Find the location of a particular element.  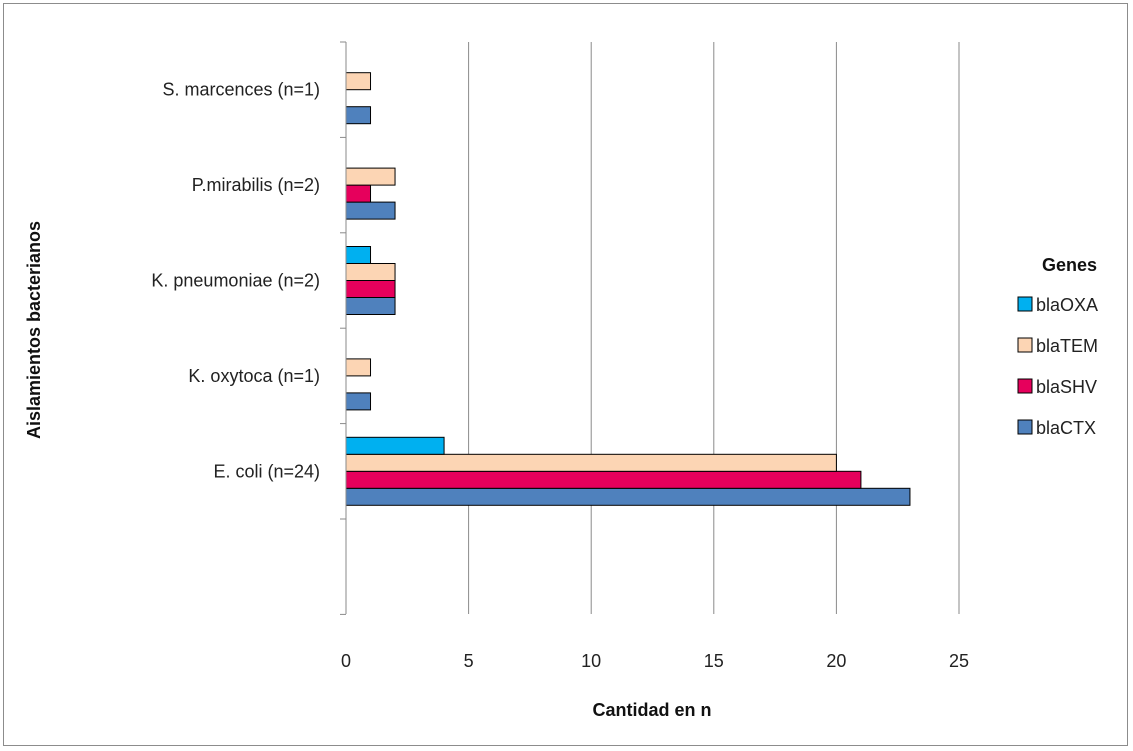

x-tick-label-20: 20 is located at coordinates (836, 661).